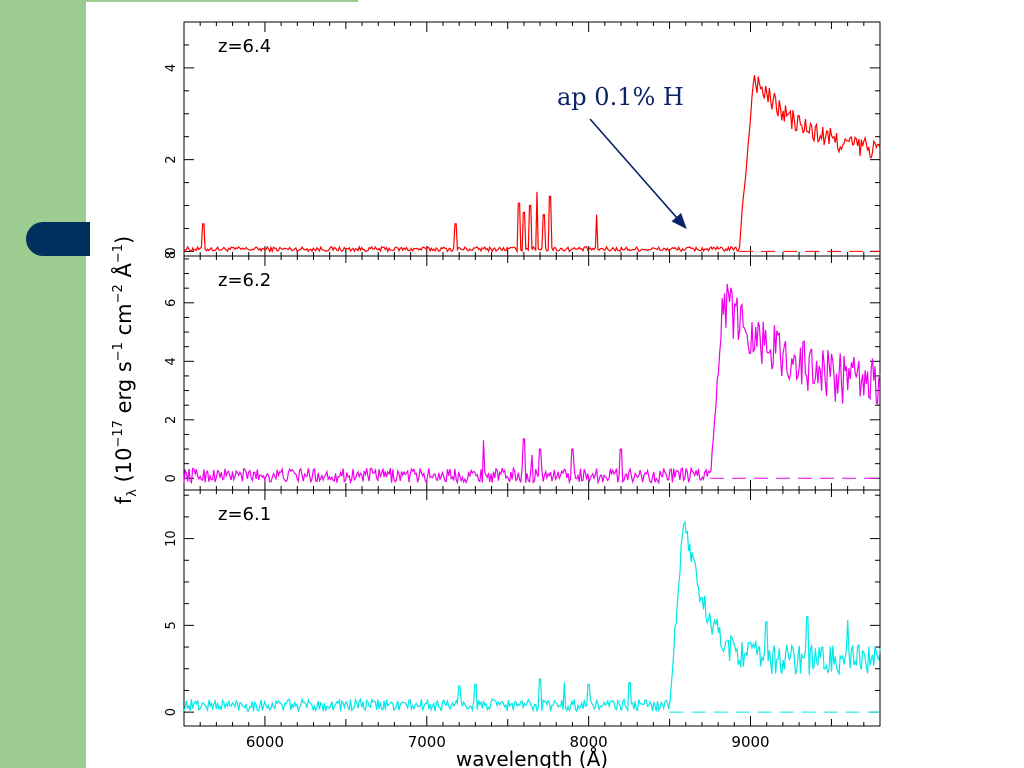 This screenshot has width=1024, height=768. What do you see at coordinates (265, 742) in the screenshot?
I see `x-tick-label: 6000` at bounding box center [265, 742].